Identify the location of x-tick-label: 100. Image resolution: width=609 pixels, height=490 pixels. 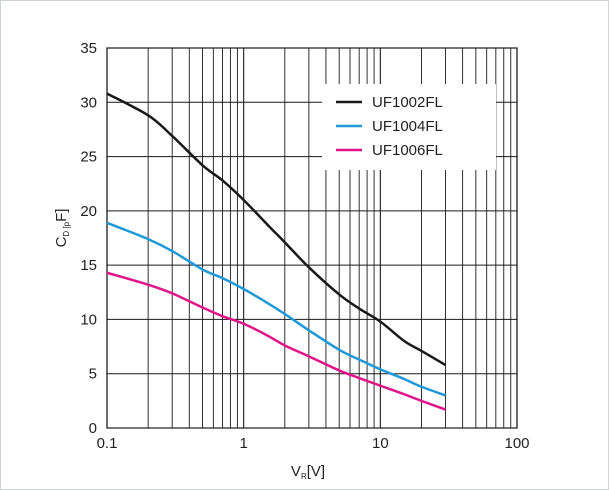
(516, 443).